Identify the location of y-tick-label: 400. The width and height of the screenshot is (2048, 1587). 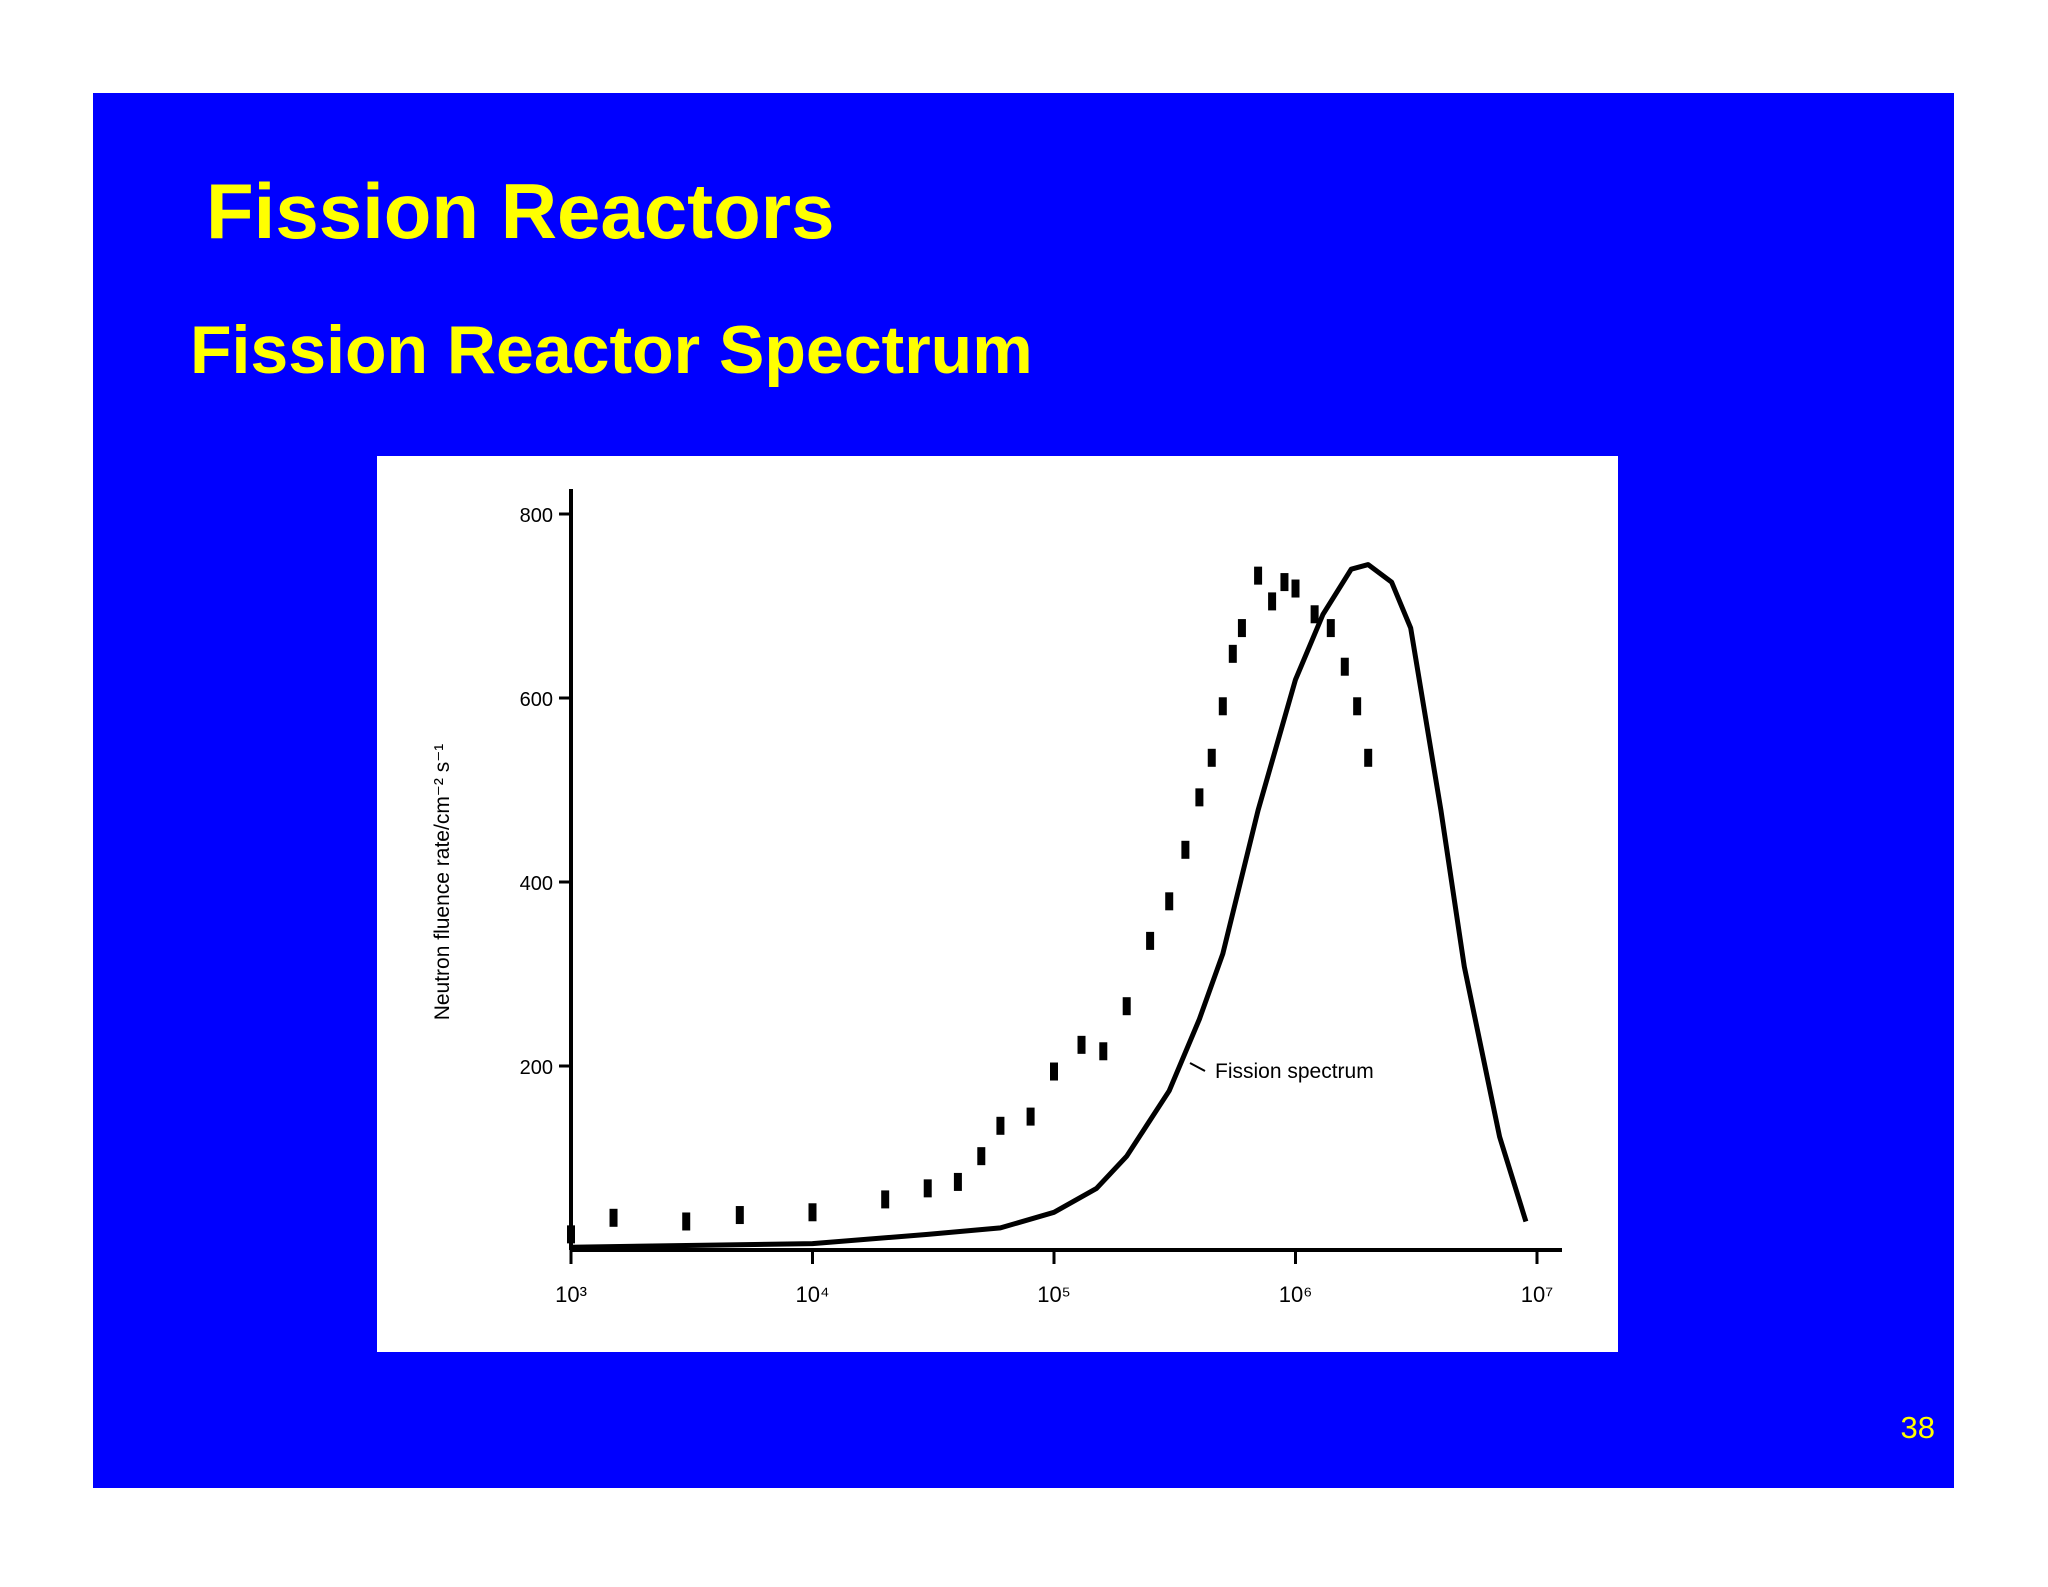
(536, 884).